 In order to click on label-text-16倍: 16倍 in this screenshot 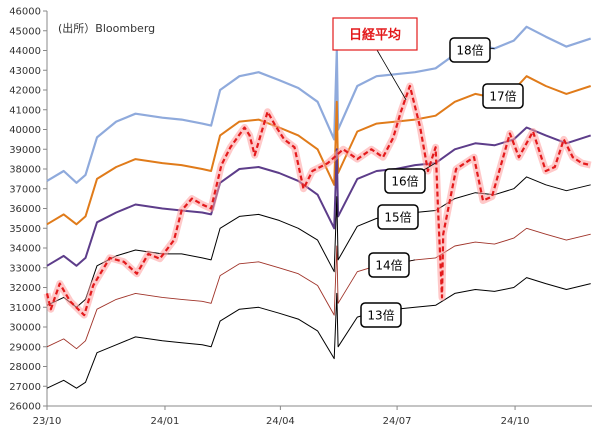, I will do `click(404, 181)`.